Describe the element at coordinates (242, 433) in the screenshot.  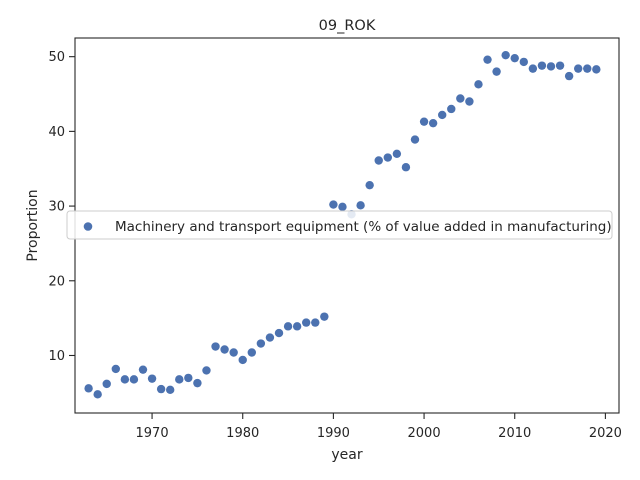
I see `x-tick-label: 1980` at that location.